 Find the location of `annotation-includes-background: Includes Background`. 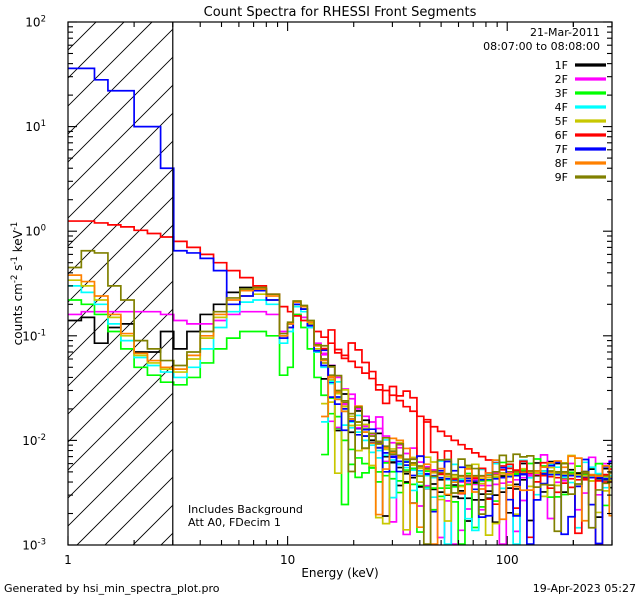

annotation-includes-background: Includes Background is located at coordinates (245, 509).